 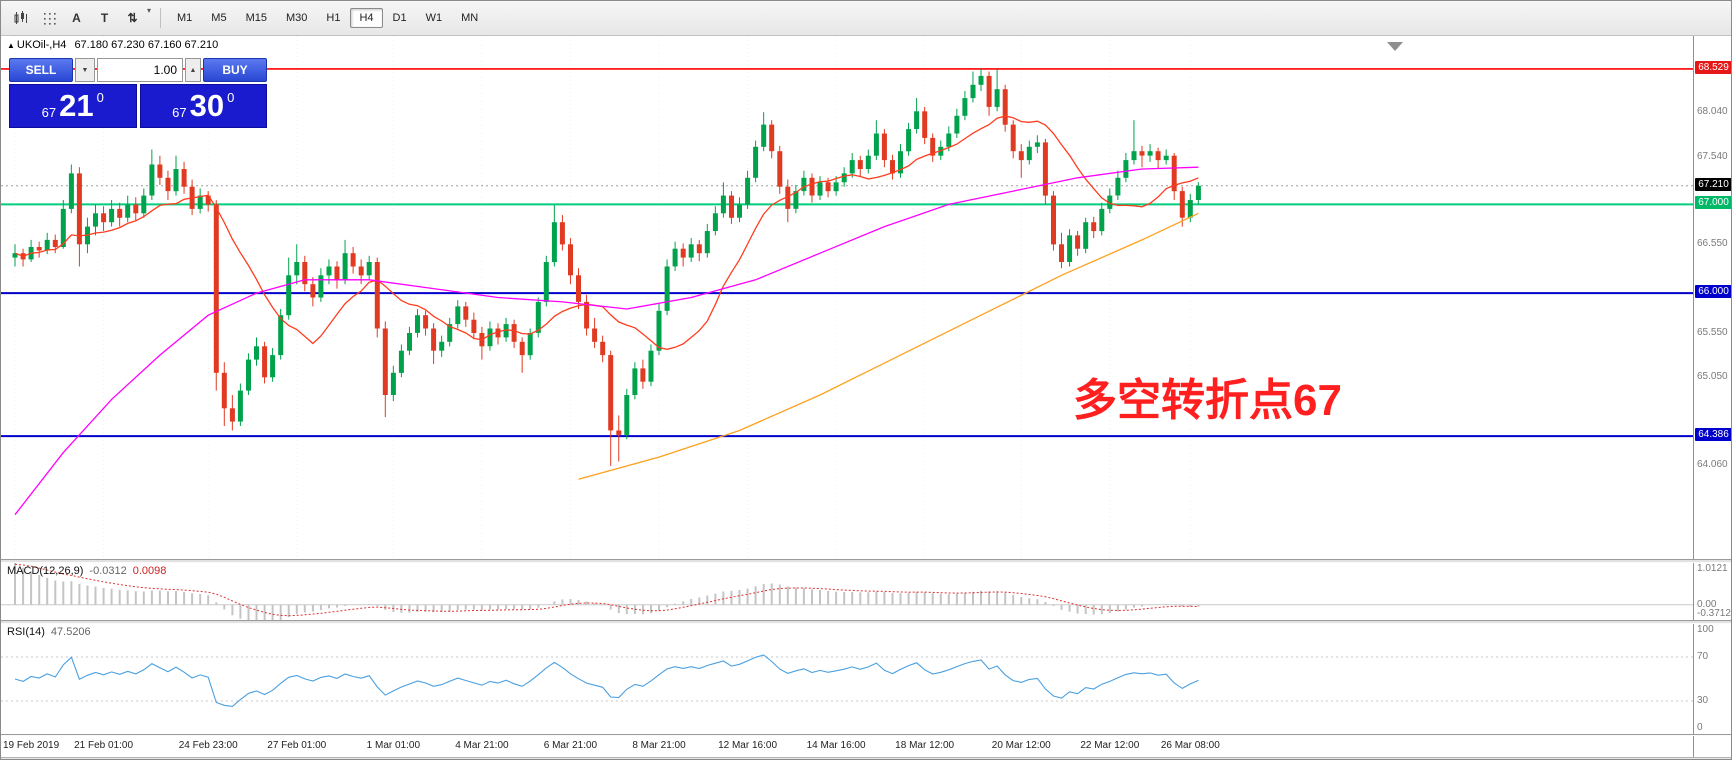 What do you see at coordinates (11, 45) in the screenshot?
I see `symbol-marker-icon: ▲` at bounding box center [11, 45].